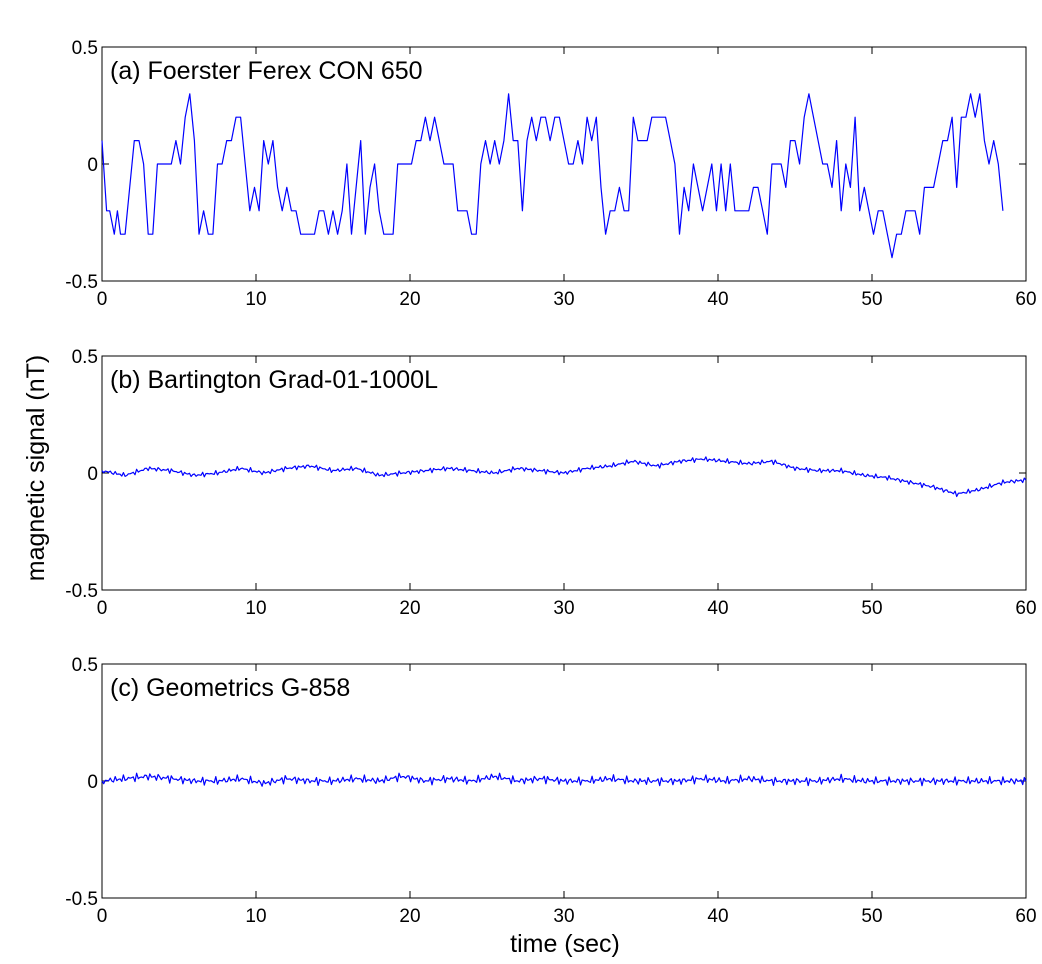  I want to click on x-axis-title: time (sec), so click(565, 944).